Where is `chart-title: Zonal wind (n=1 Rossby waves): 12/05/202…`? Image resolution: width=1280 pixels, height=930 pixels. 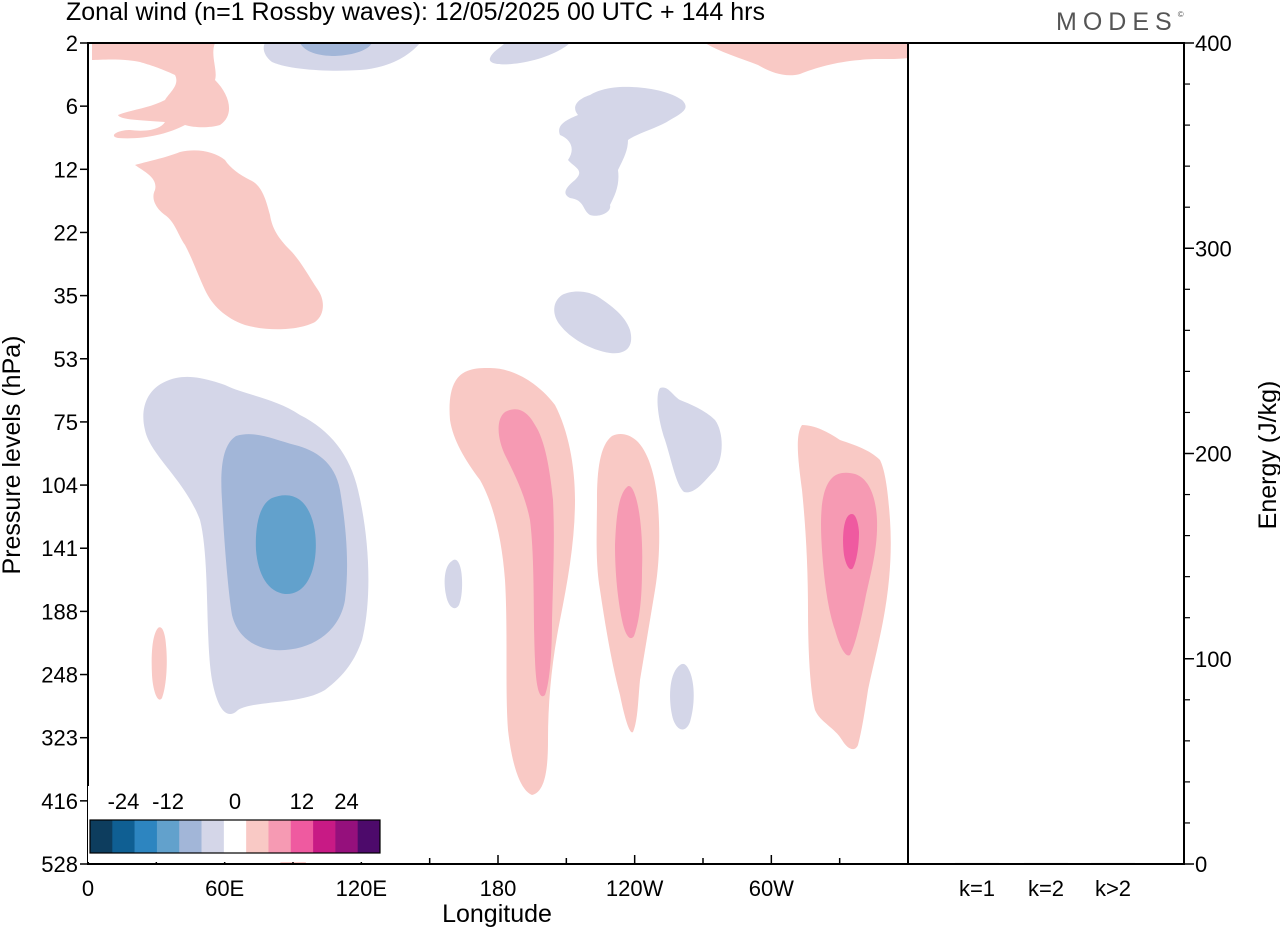
chart-title: Zonal wind (n=1 Rossby waves): 12/05/202… is located at coordinates (415, 13).